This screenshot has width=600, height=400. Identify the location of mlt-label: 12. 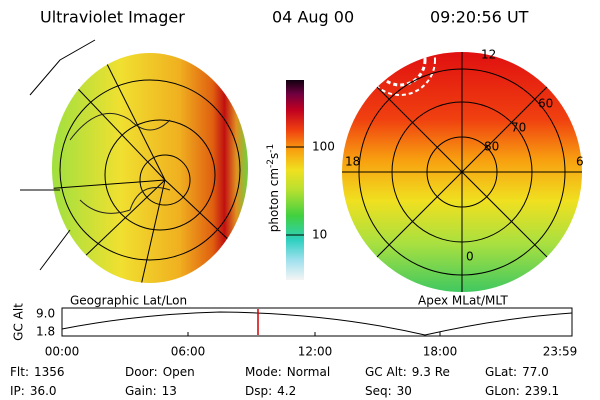
(488, 55).